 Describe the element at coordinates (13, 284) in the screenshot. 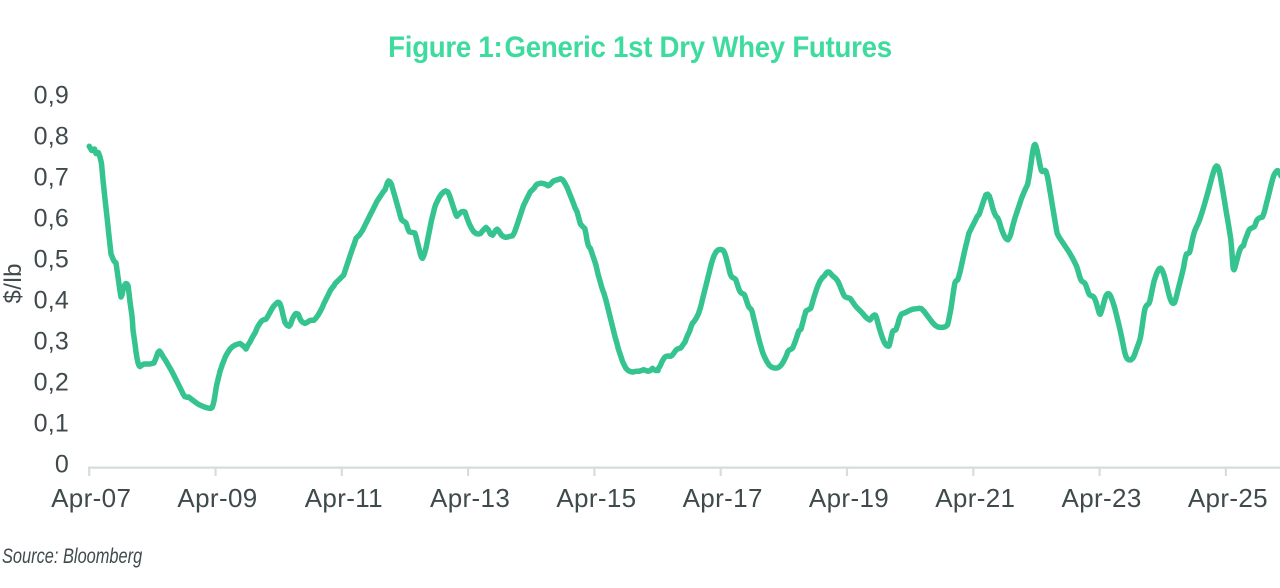

I see `svg-text: $/lb` at that location.